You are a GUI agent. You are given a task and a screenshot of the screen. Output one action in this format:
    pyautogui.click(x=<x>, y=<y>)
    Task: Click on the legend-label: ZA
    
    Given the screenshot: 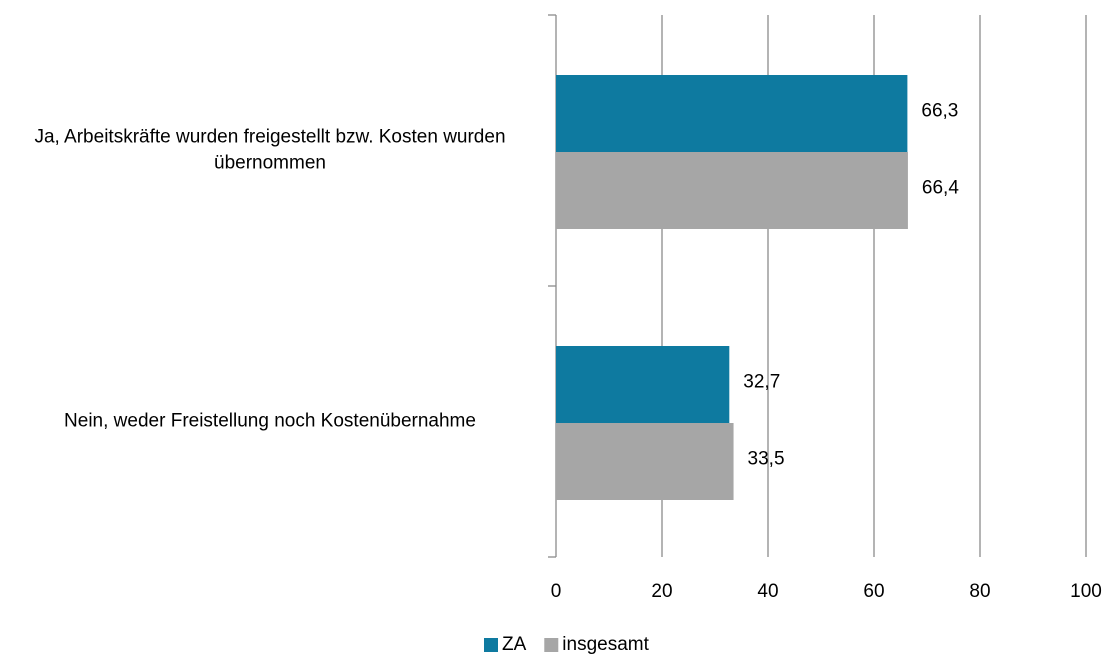 What is the action you would take?
    pyautogui.click(x=514, y=644)
    